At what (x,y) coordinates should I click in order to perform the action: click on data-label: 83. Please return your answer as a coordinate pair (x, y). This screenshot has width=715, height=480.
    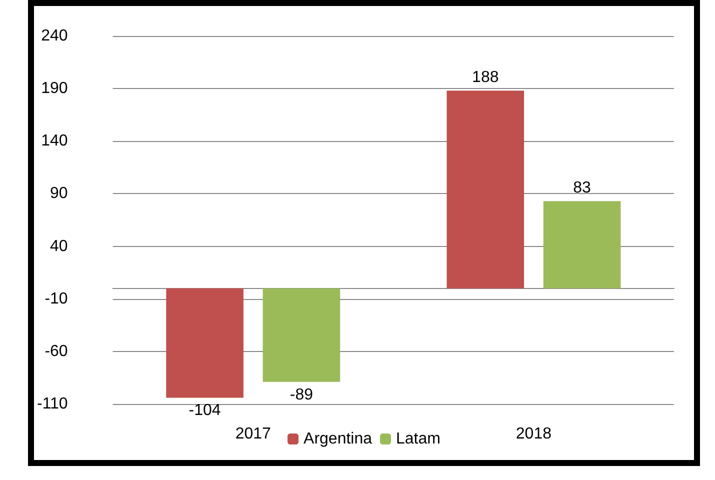
    Looking at the image, I should click on (582, 188).